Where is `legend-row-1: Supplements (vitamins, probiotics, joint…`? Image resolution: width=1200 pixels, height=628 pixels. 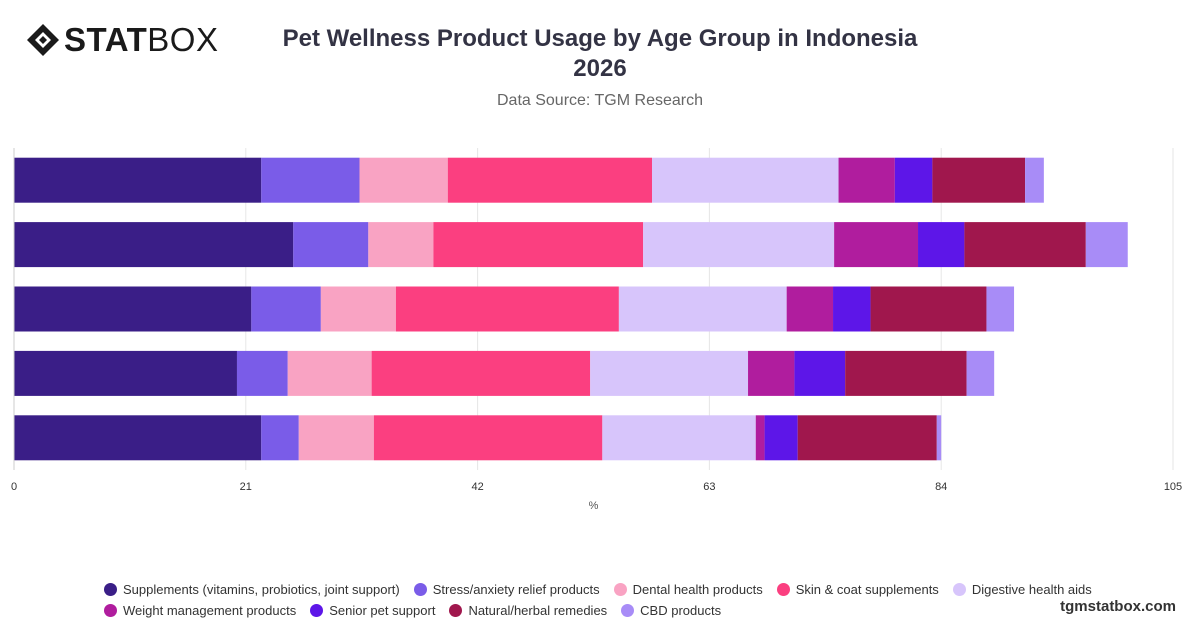
legend-row-1: Supplements (vitamins, probiotics, joint… is located at coordinates (605, 589).